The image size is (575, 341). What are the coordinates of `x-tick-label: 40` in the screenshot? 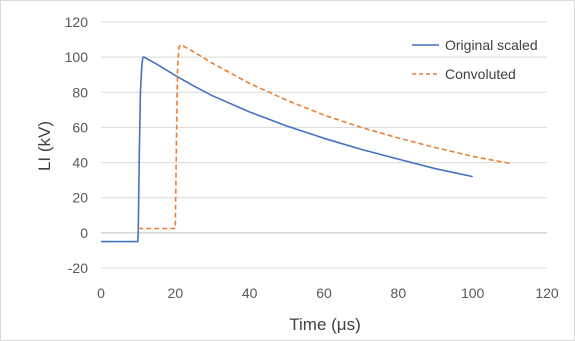 It's located at (250, 293).